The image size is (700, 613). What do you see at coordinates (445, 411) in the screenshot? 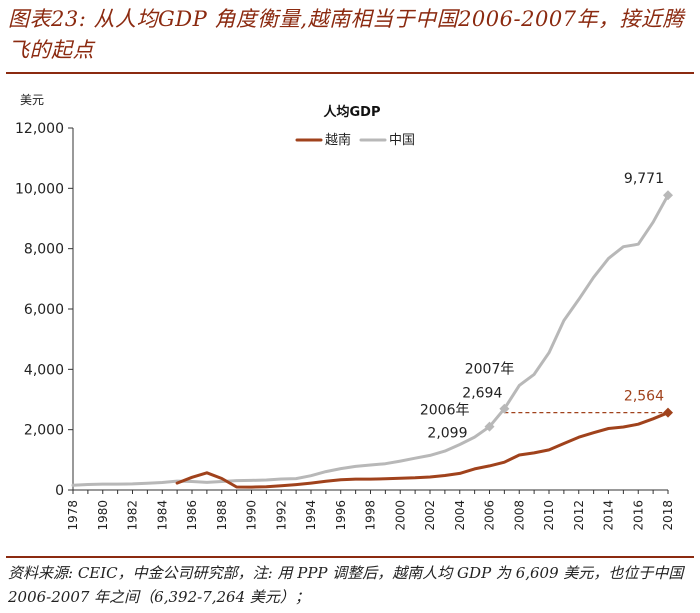
I see `annotation-year-2006: 2006年` at bounding box center [445, 411].